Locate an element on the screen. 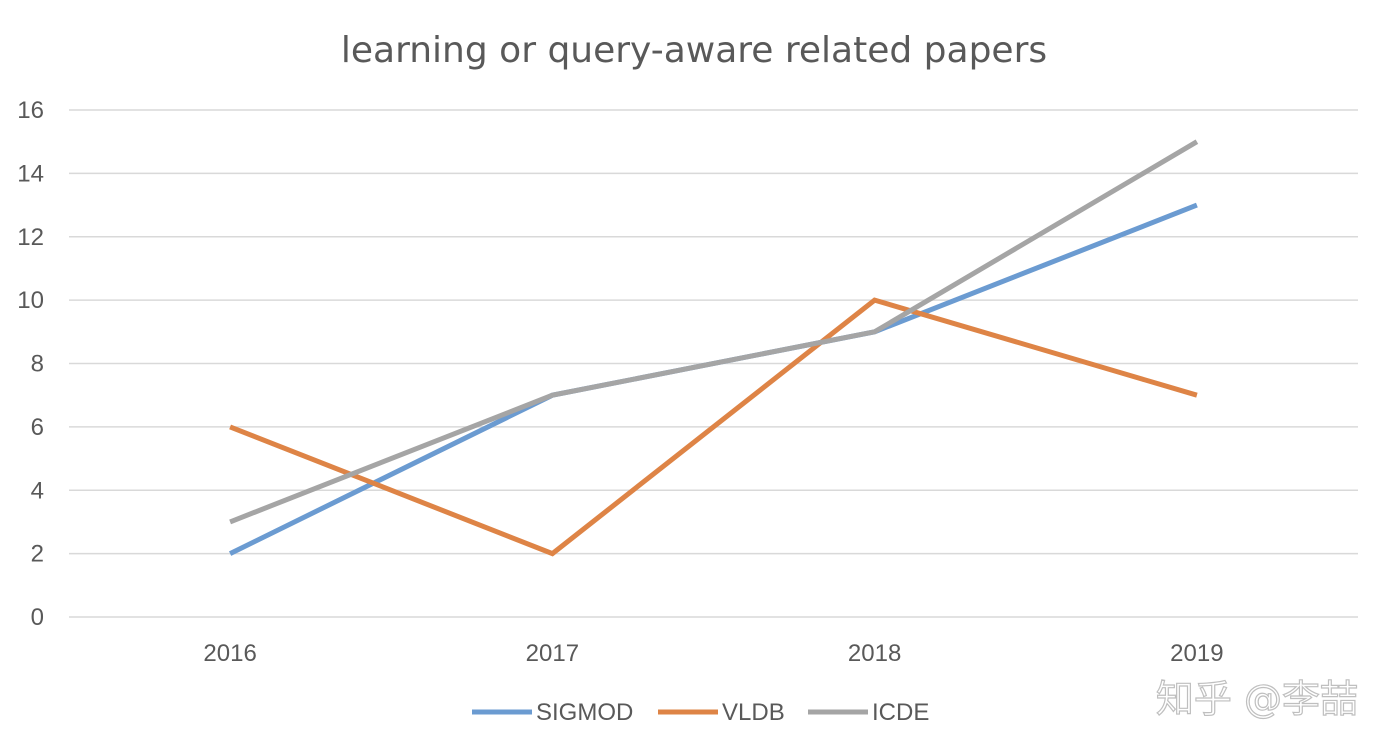 This screenshot has width=1394, height=754. x-tick-label: 2018 is located at coordinates (874, 653).